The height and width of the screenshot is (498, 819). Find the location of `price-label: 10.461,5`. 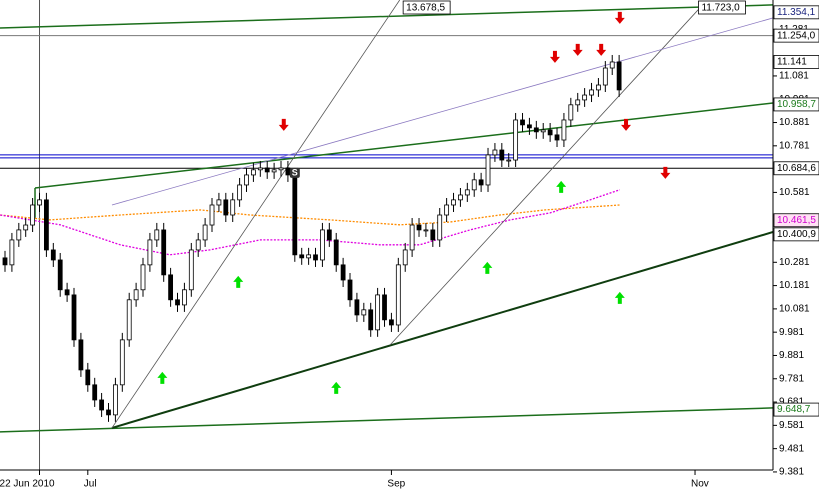

price-label: 10.461,5 is located at coordinates (796, 220).